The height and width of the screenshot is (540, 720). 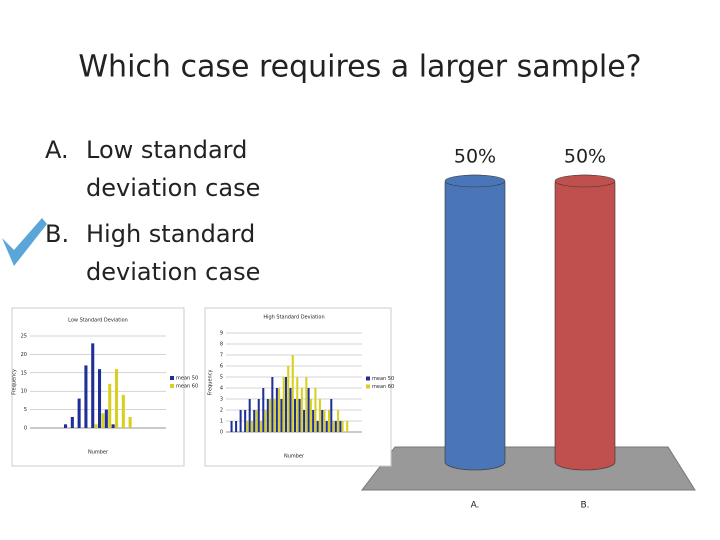 What do you see at coordinates (221, 356) in the screenshot?
I see `y-tick-label: 7` at bounding box center [221, 356].